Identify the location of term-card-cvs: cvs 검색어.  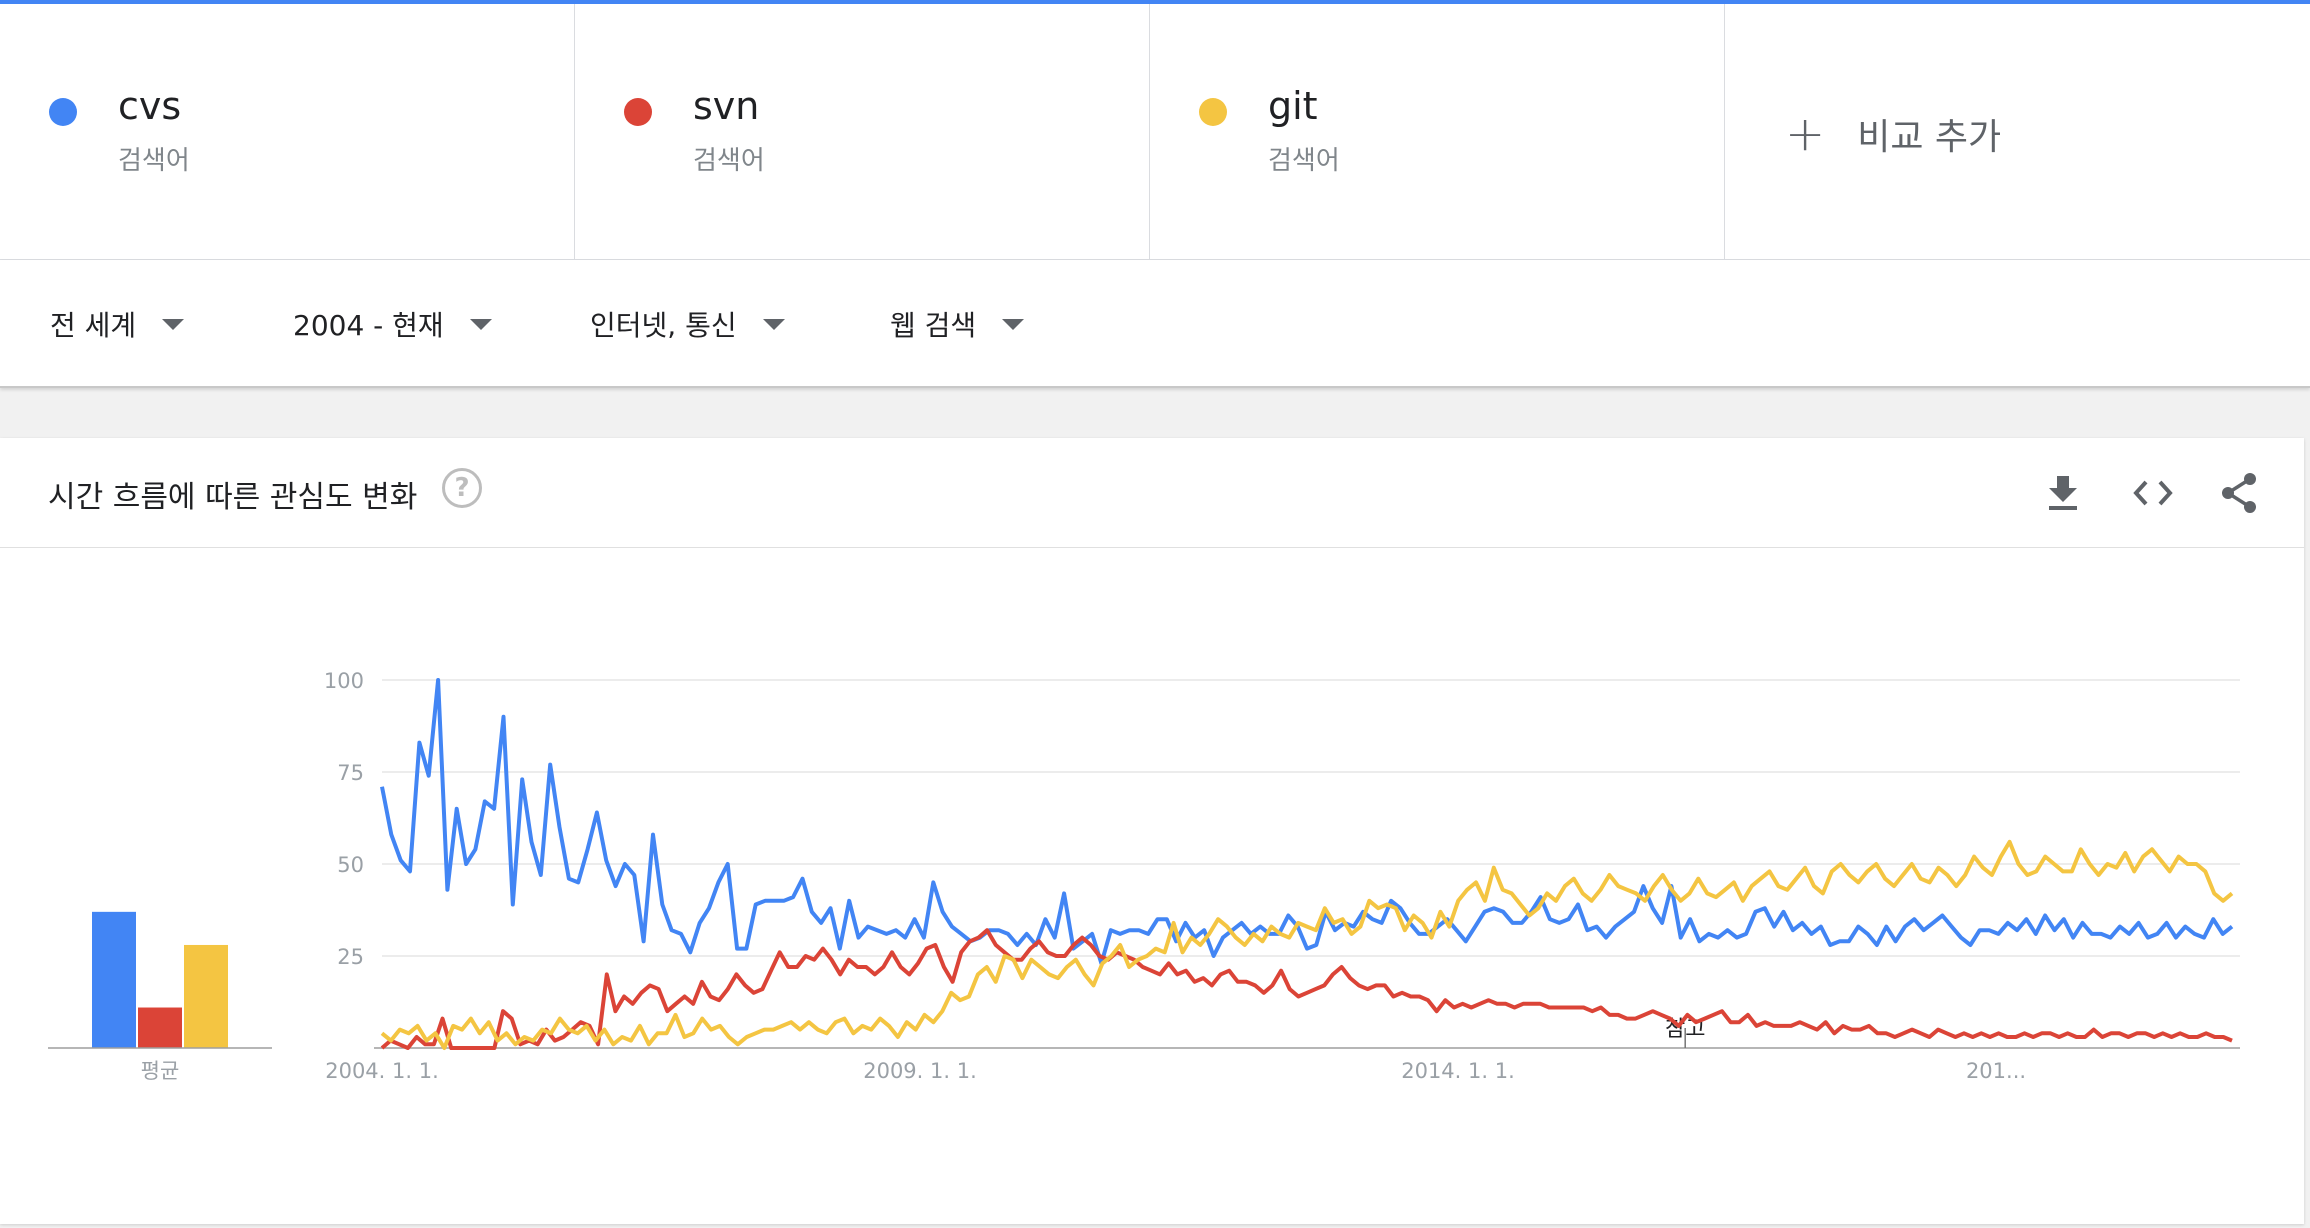
(287, 132).